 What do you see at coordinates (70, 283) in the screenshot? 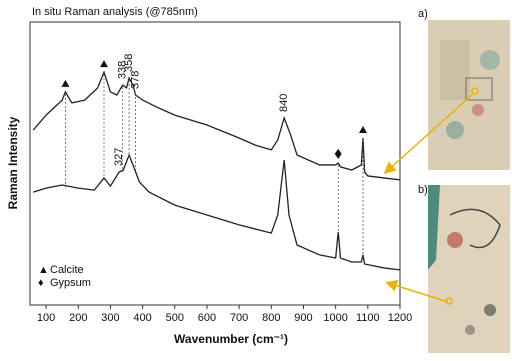
I see `legend-label: Gypsum` at bounding box center [70, 283].